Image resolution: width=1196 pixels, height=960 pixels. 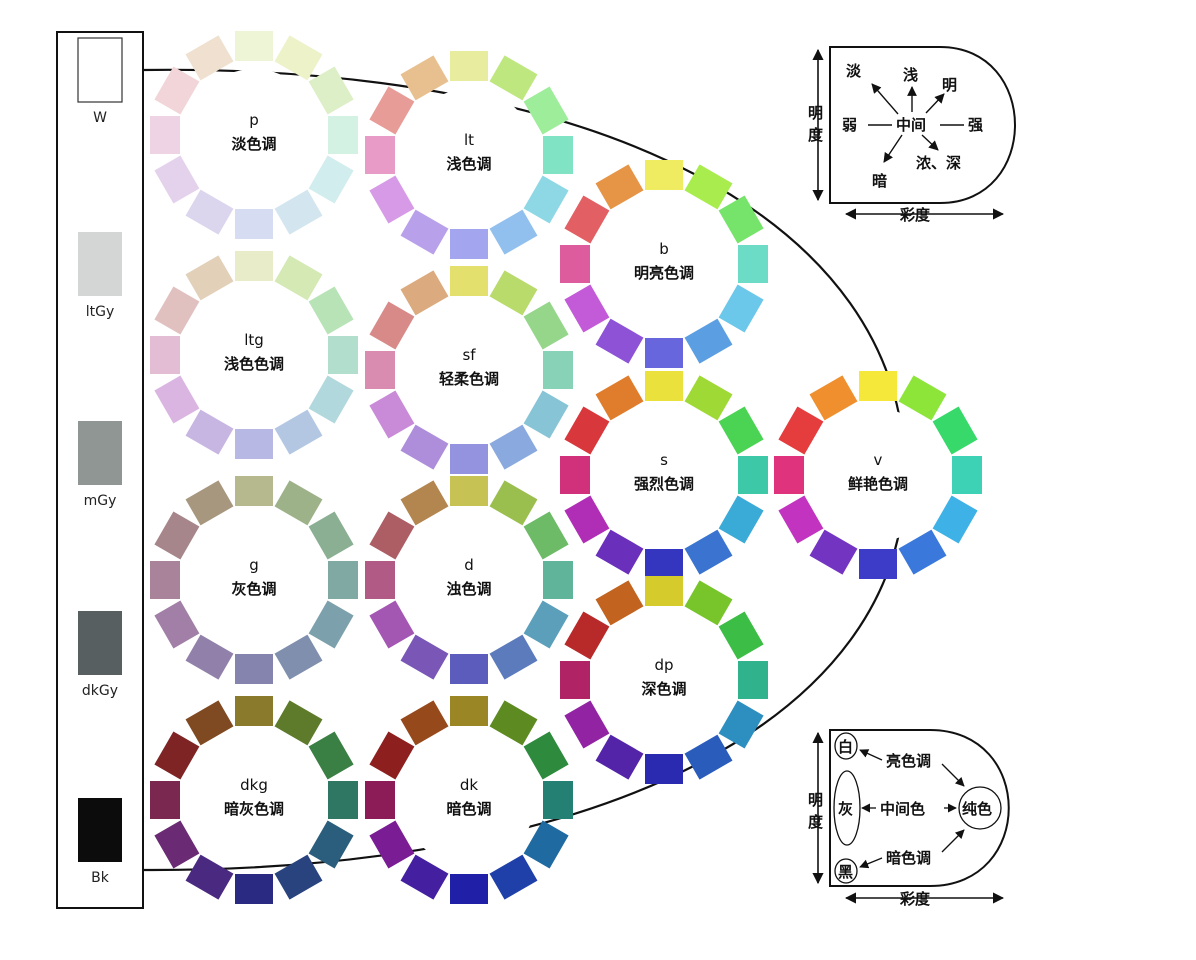 I want to click on label-weak: 弱, so click(x=849, y=125).